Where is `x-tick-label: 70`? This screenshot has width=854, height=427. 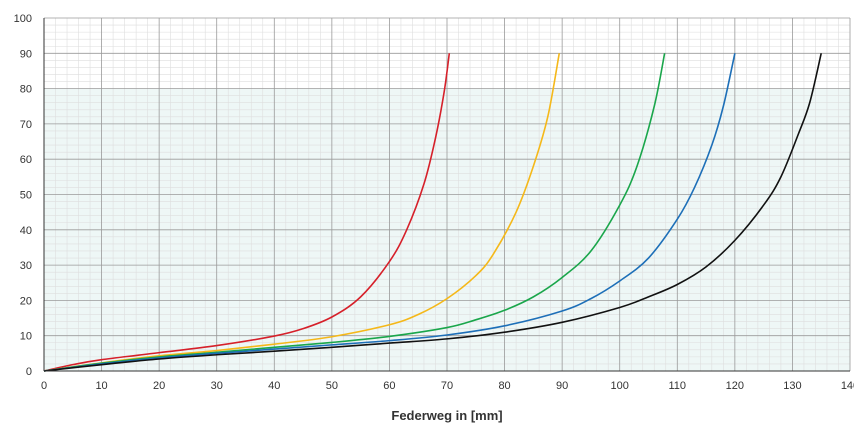 x-tick-label: 70 is located at coordinates (447, 386).